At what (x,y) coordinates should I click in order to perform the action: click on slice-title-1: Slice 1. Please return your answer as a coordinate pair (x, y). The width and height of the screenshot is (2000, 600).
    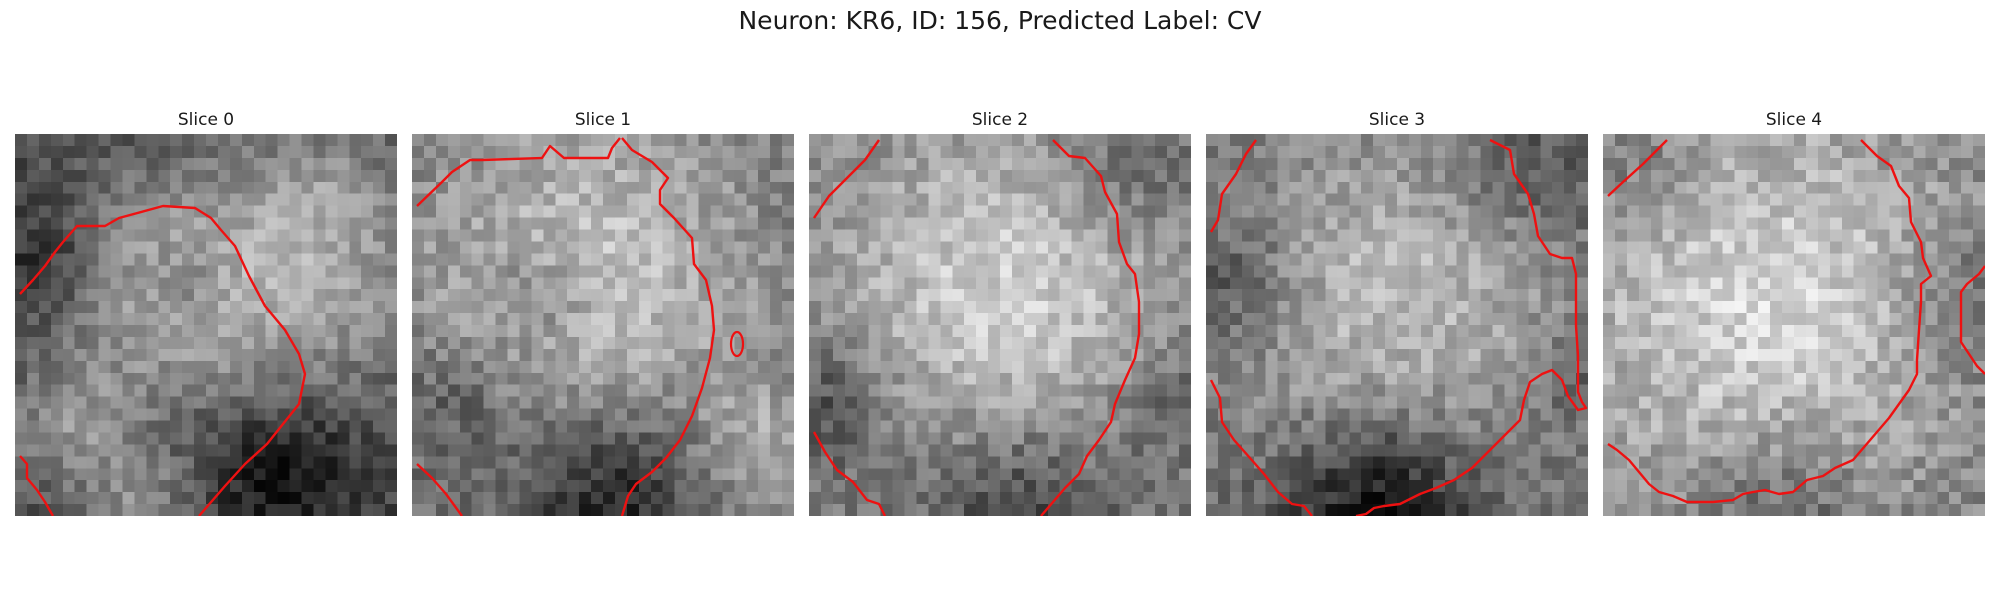
    Looking at the image, I should click on (603, 120).